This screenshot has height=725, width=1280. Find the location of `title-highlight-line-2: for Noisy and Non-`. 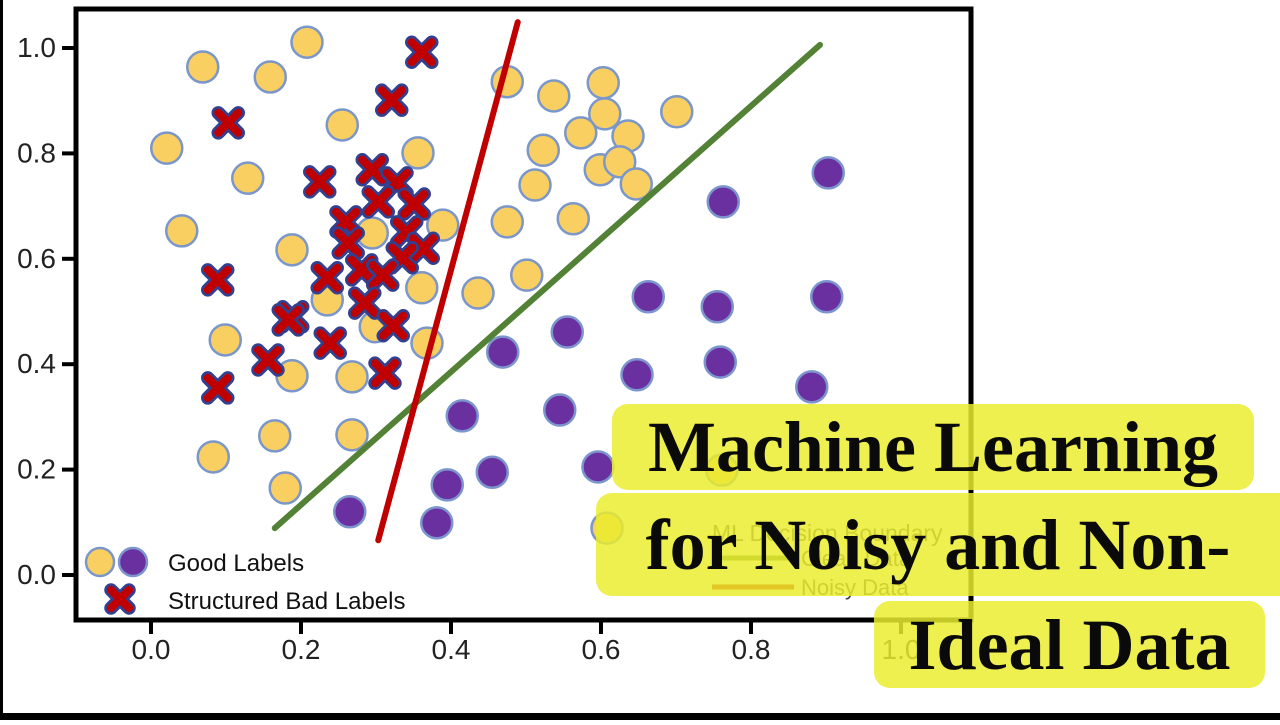

title-highlight-line-2: for Noisy and Non- is located at coordinates (938, 544).